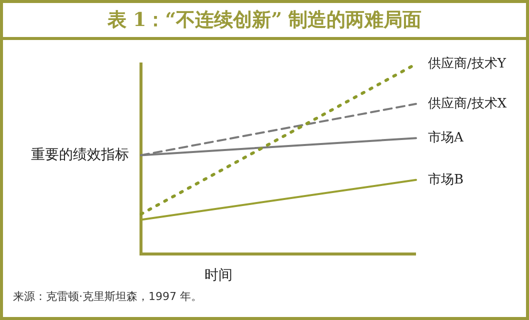  What do you see at coordinates (80, 154) in the screenshot?
I see `y-axis-title: 重要的绩效指标` at bounding box center [80, 154].